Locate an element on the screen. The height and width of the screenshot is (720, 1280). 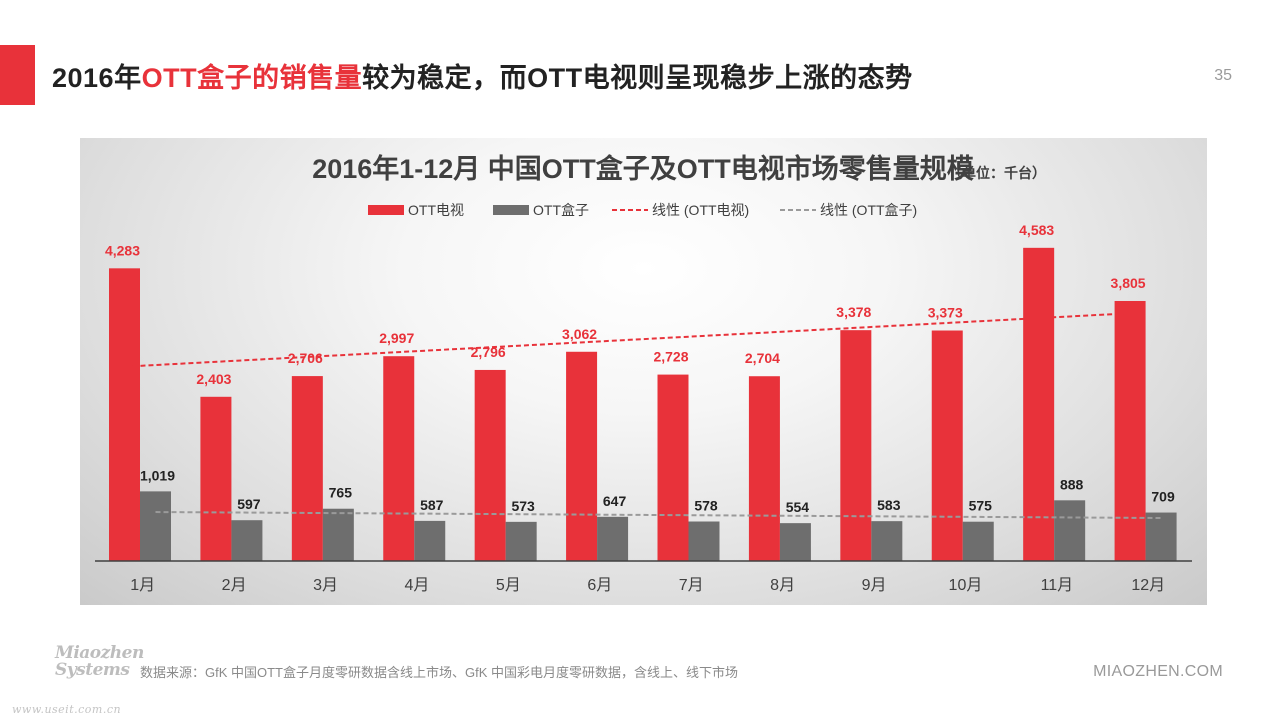
label-ott-box-2: 597 is located at coordinates (249, 504).